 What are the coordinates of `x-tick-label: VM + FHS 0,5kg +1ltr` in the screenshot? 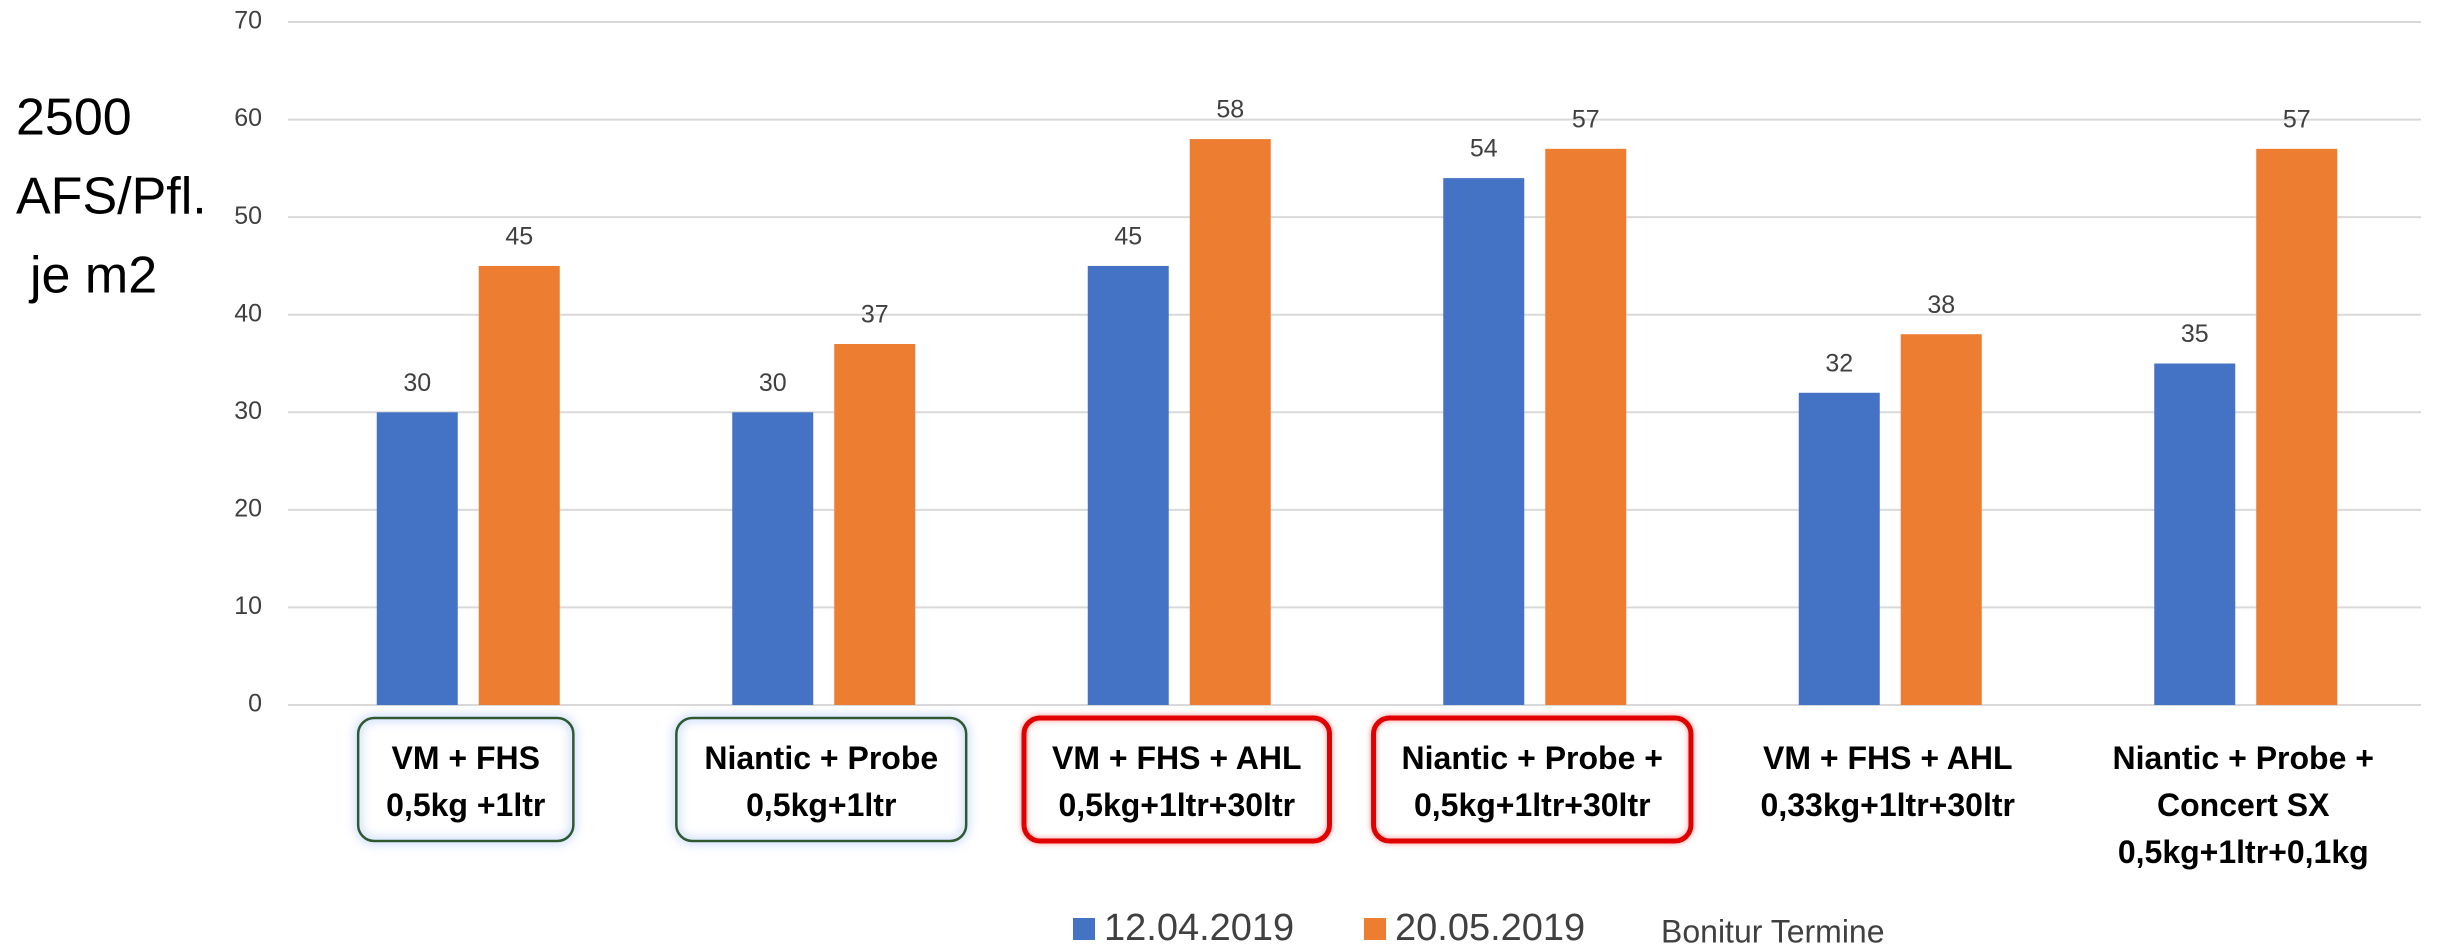 It's located at (465, 781).